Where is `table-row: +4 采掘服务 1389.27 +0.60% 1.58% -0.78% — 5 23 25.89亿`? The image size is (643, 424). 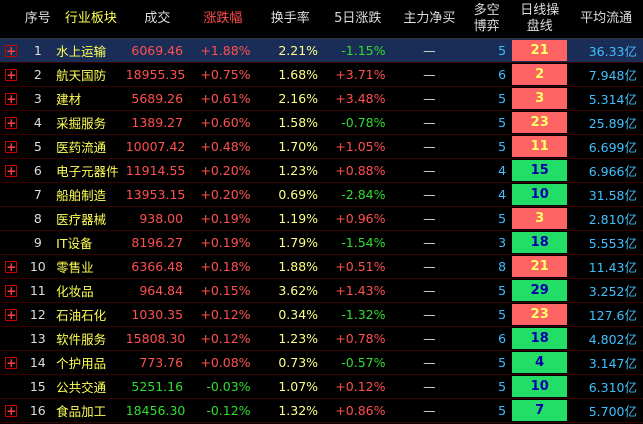 table-row: +4 采掘服务 1389.27 +0.60% 1.58% -0.78% — 5 23 25.89亿 is located at coordinates (321, 122).